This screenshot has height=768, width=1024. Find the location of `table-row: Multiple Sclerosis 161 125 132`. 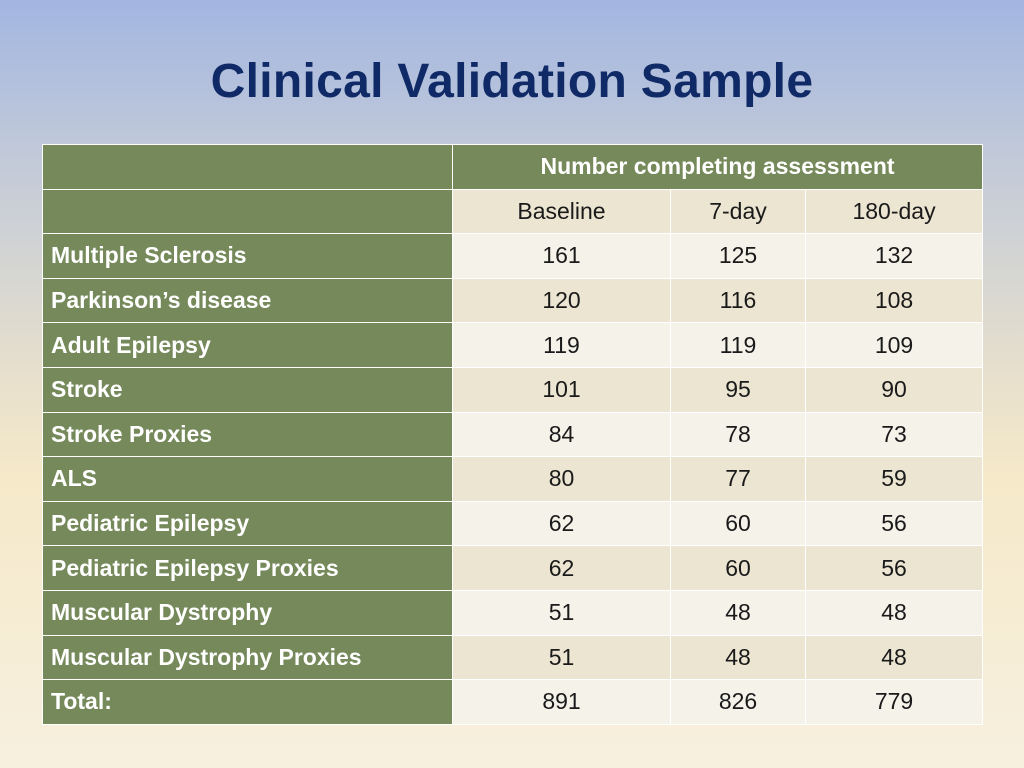

table-row: Multiple Sclerosis 161 125 132 is located at coordinates (513, 256).